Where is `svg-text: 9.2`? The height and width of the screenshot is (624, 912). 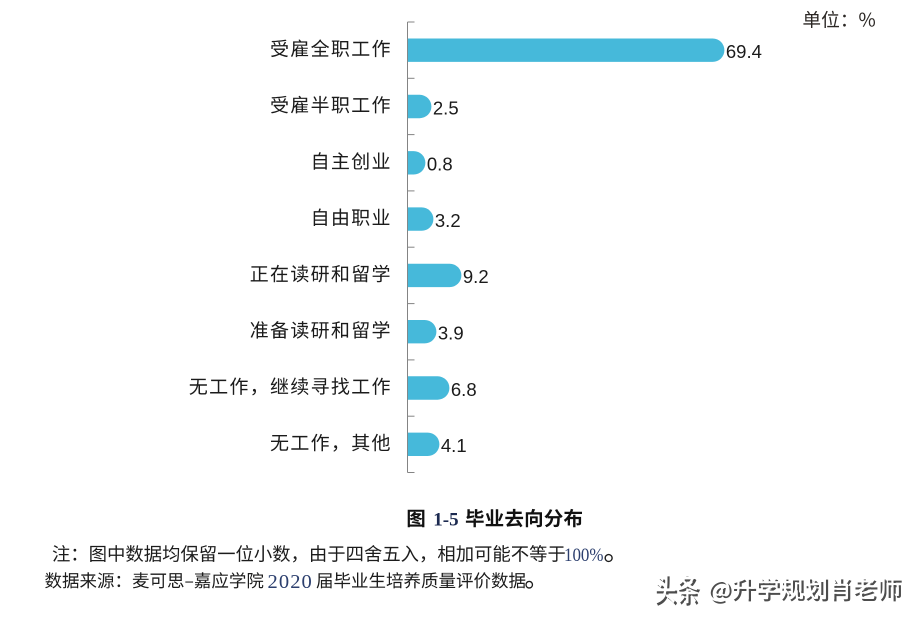
svg-text: 9.2 is located at coordinates (476, 276).